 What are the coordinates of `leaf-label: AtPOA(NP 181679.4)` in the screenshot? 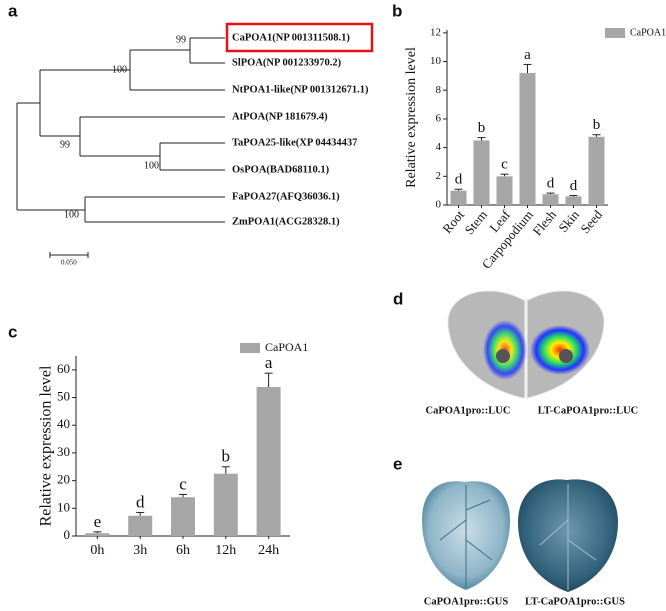 It's located at (280, 116).